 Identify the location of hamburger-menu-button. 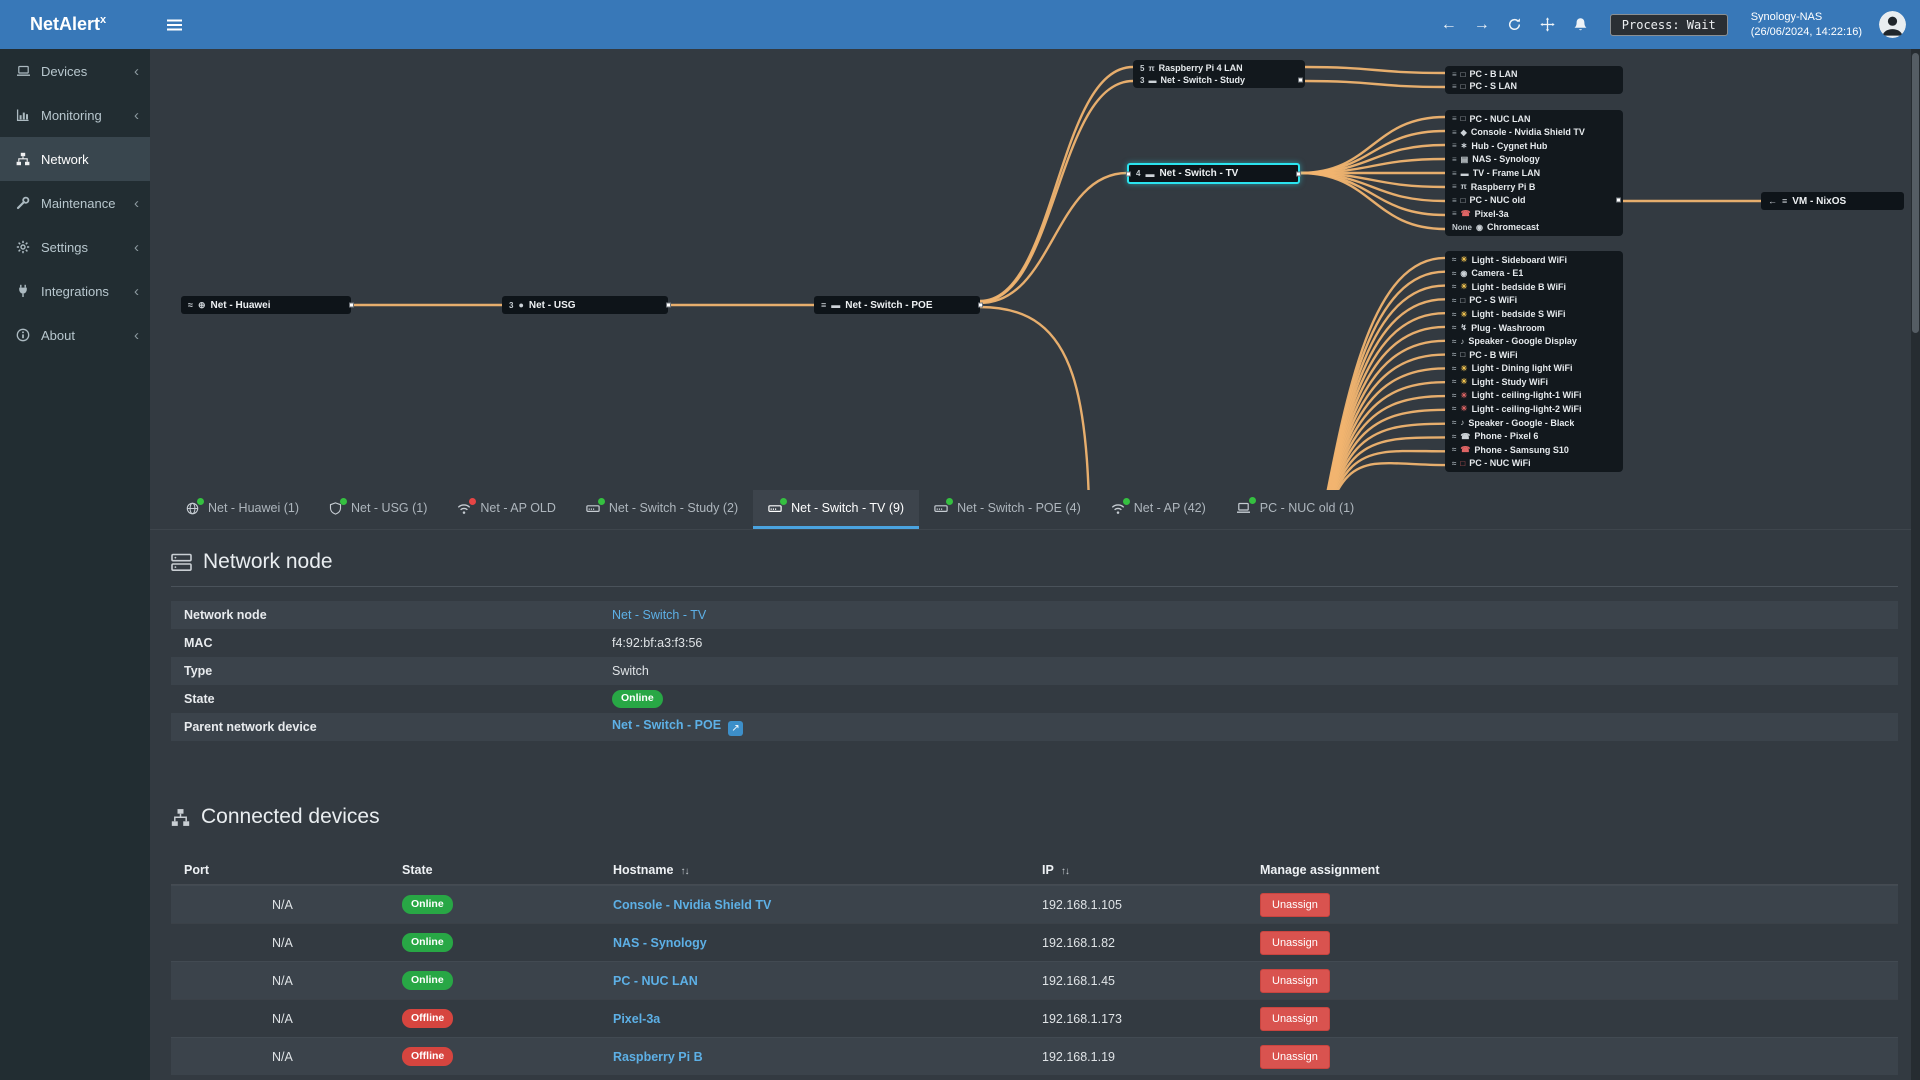
(174, 24).